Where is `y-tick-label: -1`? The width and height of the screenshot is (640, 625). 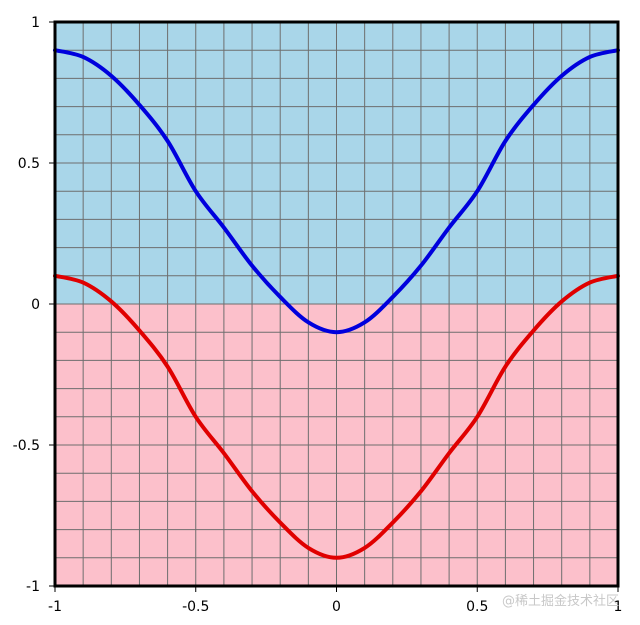
y-tick-label: -1 is located at coordinates (33, 587).